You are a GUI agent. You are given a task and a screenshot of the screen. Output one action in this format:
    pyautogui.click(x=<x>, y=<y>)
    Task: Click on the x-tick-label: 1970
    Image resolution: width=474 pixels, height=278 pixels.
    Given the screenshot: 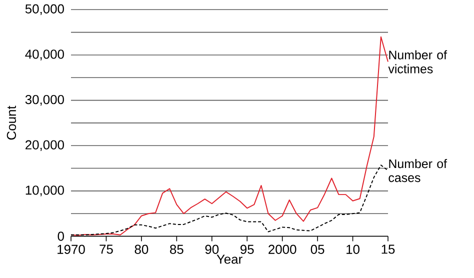 What is the action you would take?
    pyautogui.click(x=71, y=249)
    